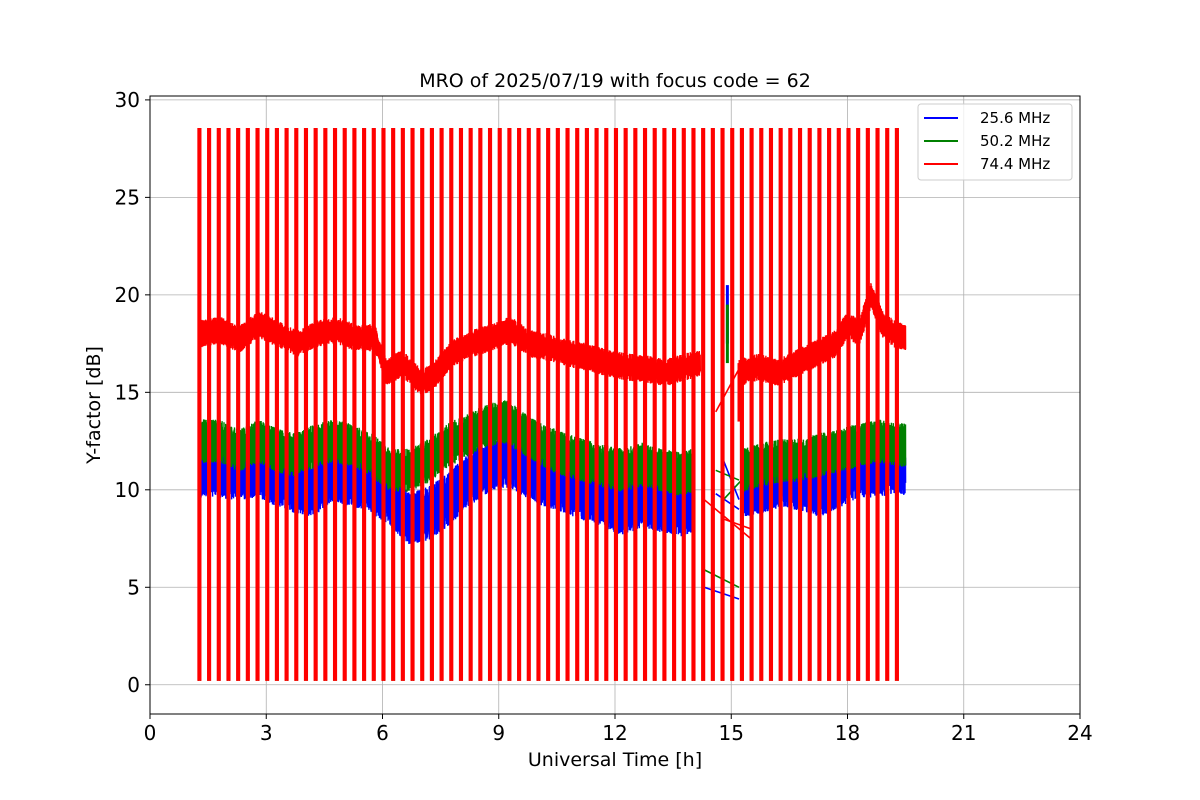 The height and width of the screenshot is (800, 1200). Describe the element at coordinates (963, 733) in the screenshot. I see `x-tick-label: 21` at that location.